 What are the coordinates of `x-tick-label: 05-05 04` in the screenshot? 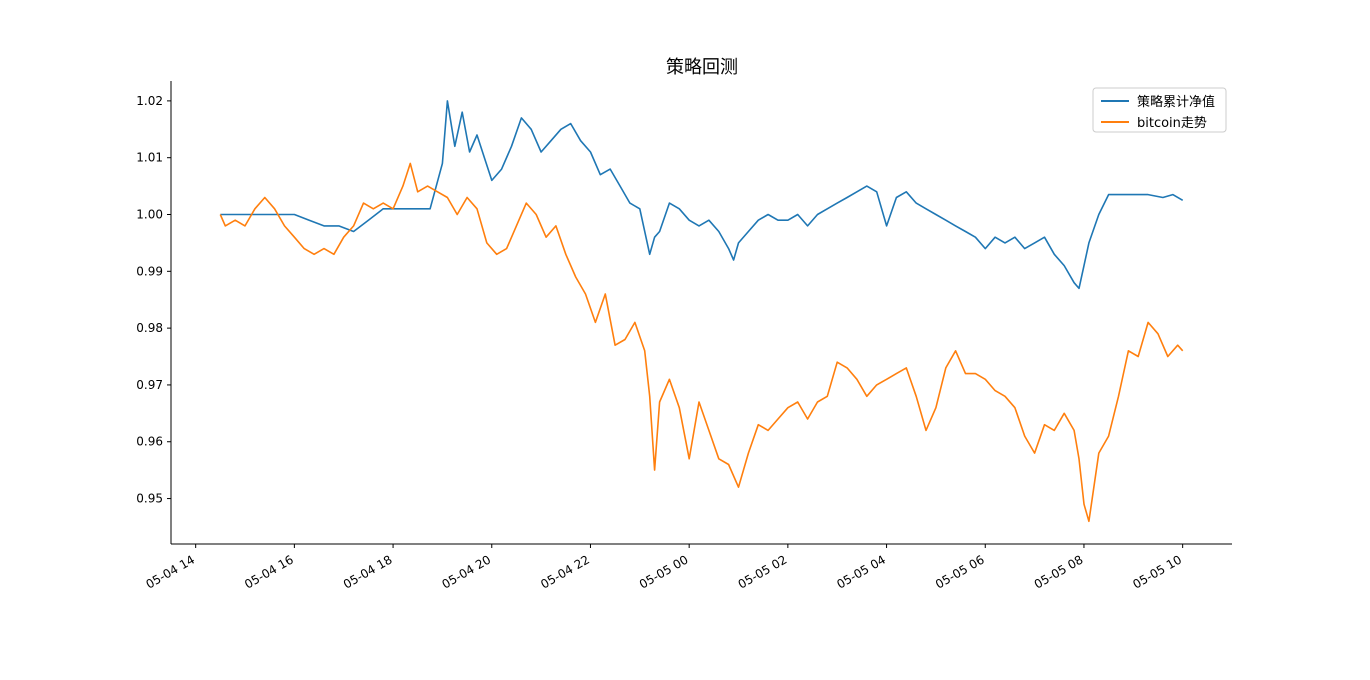 It's located at (861, 571).